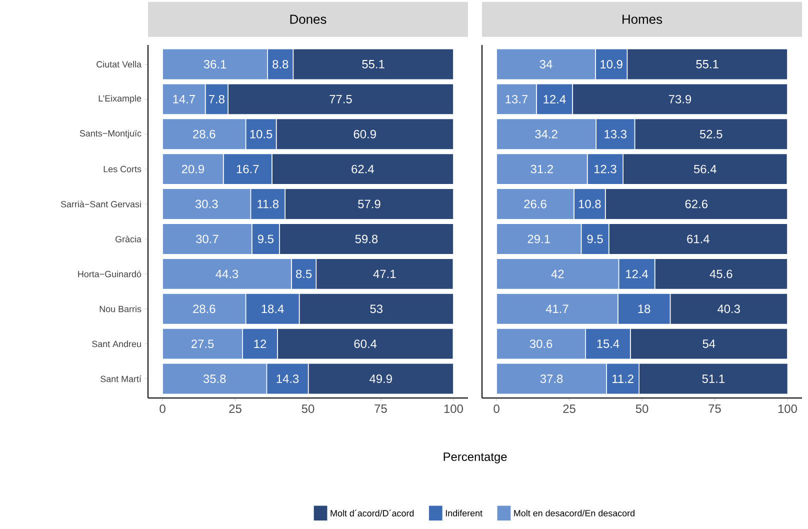 Image resolution: width=808 pixels, height=529 pixels. Describe the element at coordinates (227, 274) in the screenshot. I see `data-label: 44.3` at that location.